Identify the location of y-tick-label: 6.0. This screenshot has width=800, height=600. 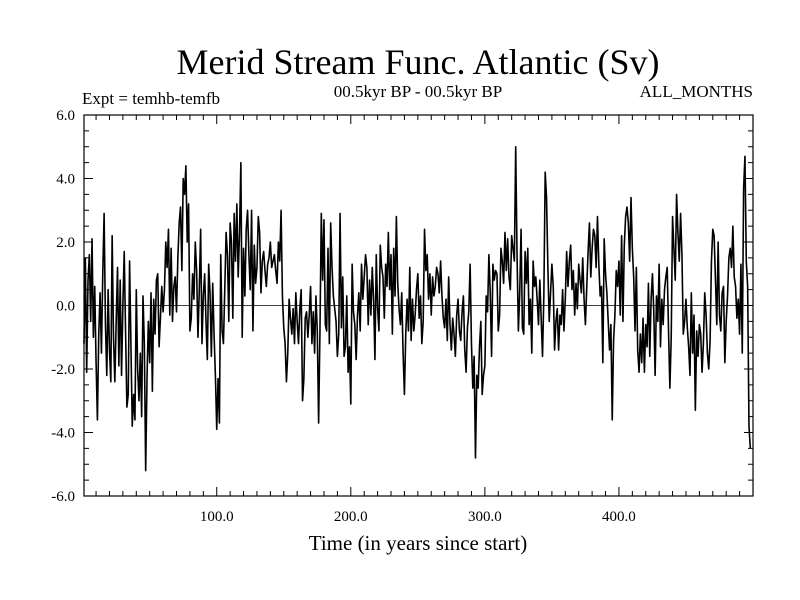
(65, 116).